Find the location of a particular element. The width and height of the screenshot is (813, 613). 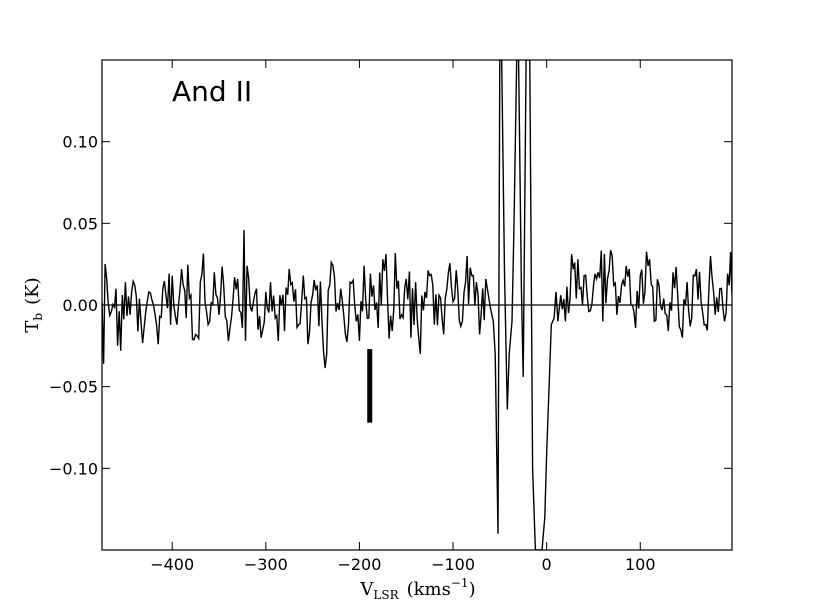

y-tick-label: 0.05 is located at coordinates (80, 223).